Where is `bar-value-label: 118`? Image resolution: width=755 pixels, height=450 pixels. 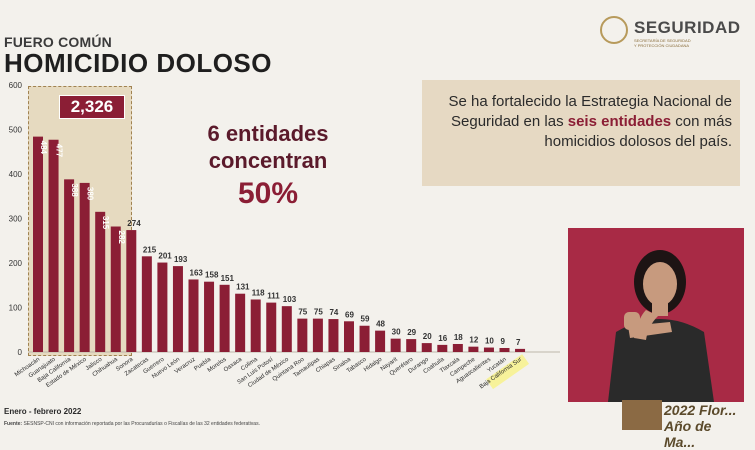 bar-value-label: 118 is located at coordinates (258, 292).